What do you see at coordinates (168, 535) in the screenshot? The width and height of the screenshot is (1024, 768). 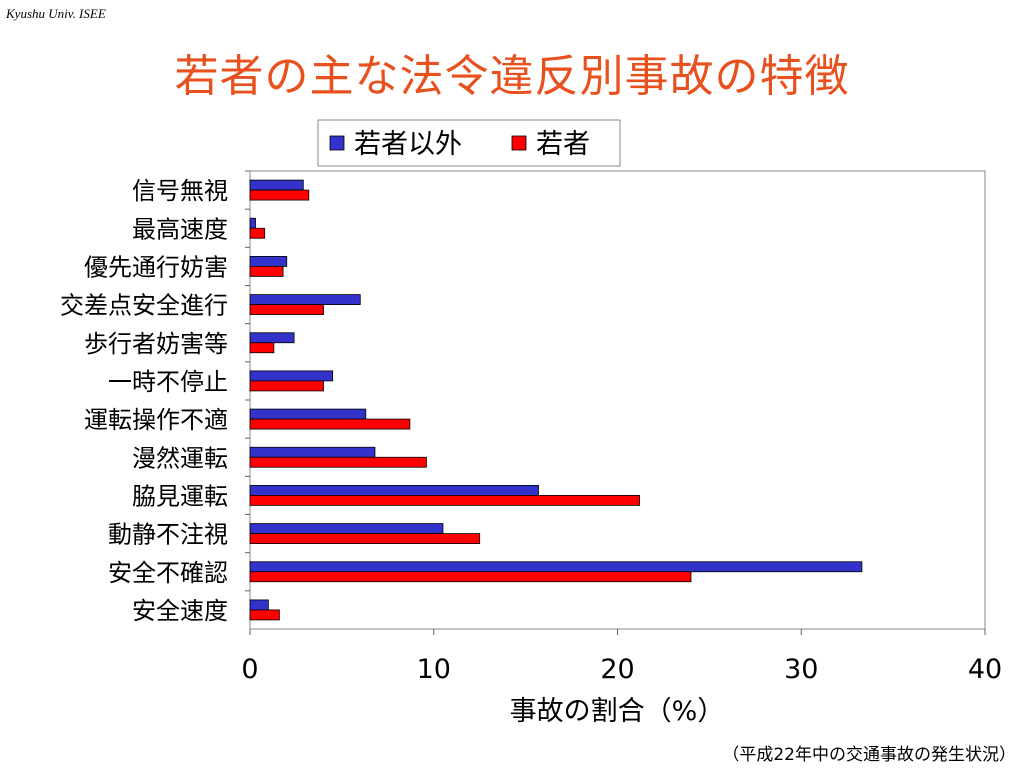 I see `category-label: 動静不注視` at bounding box center [168, 535].